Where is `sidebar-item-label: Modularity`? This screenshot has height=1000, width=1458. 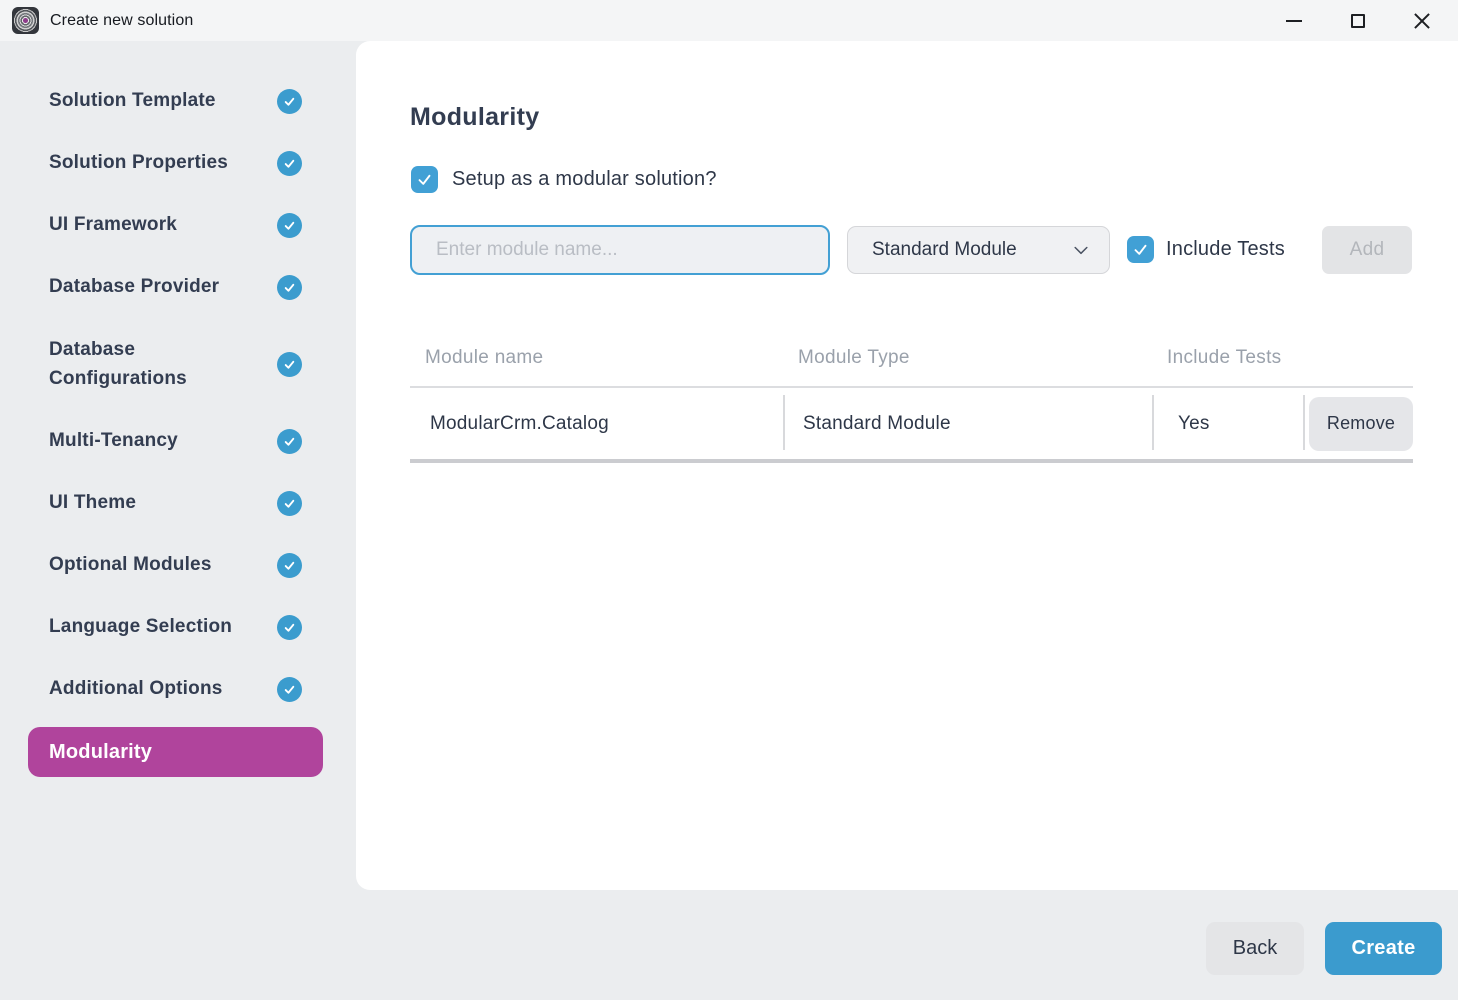 sidebar-item-label: Modularity is located at coordinates (101, 751).